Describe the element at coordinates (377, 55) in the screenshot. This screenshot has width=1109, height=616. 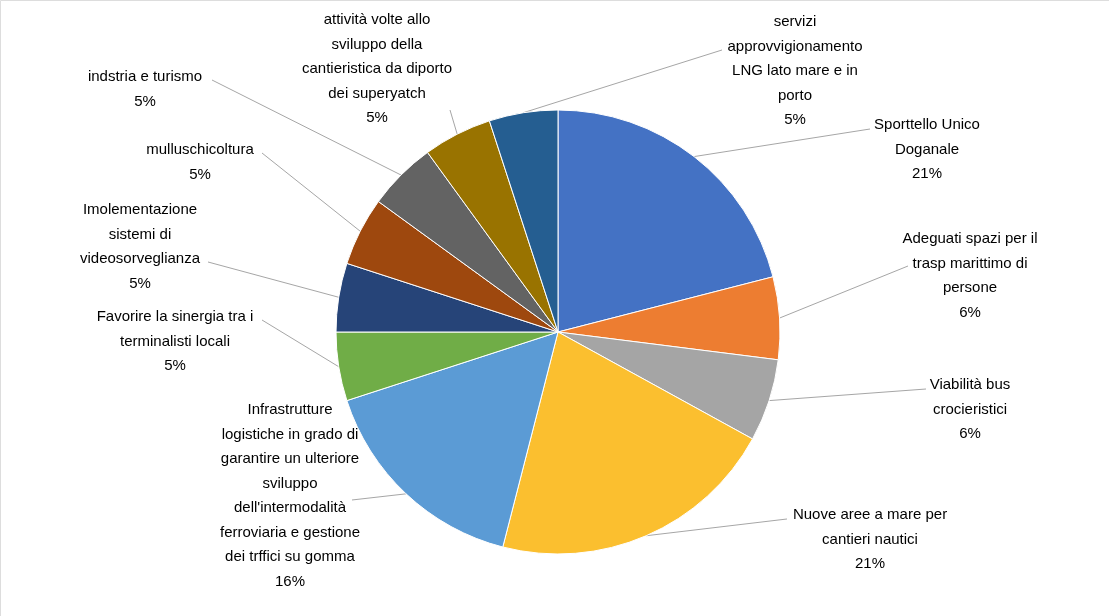
I see `slice-label: attività volte allo sviluppo della cantieristica da diporto dei superyatch` at that location.